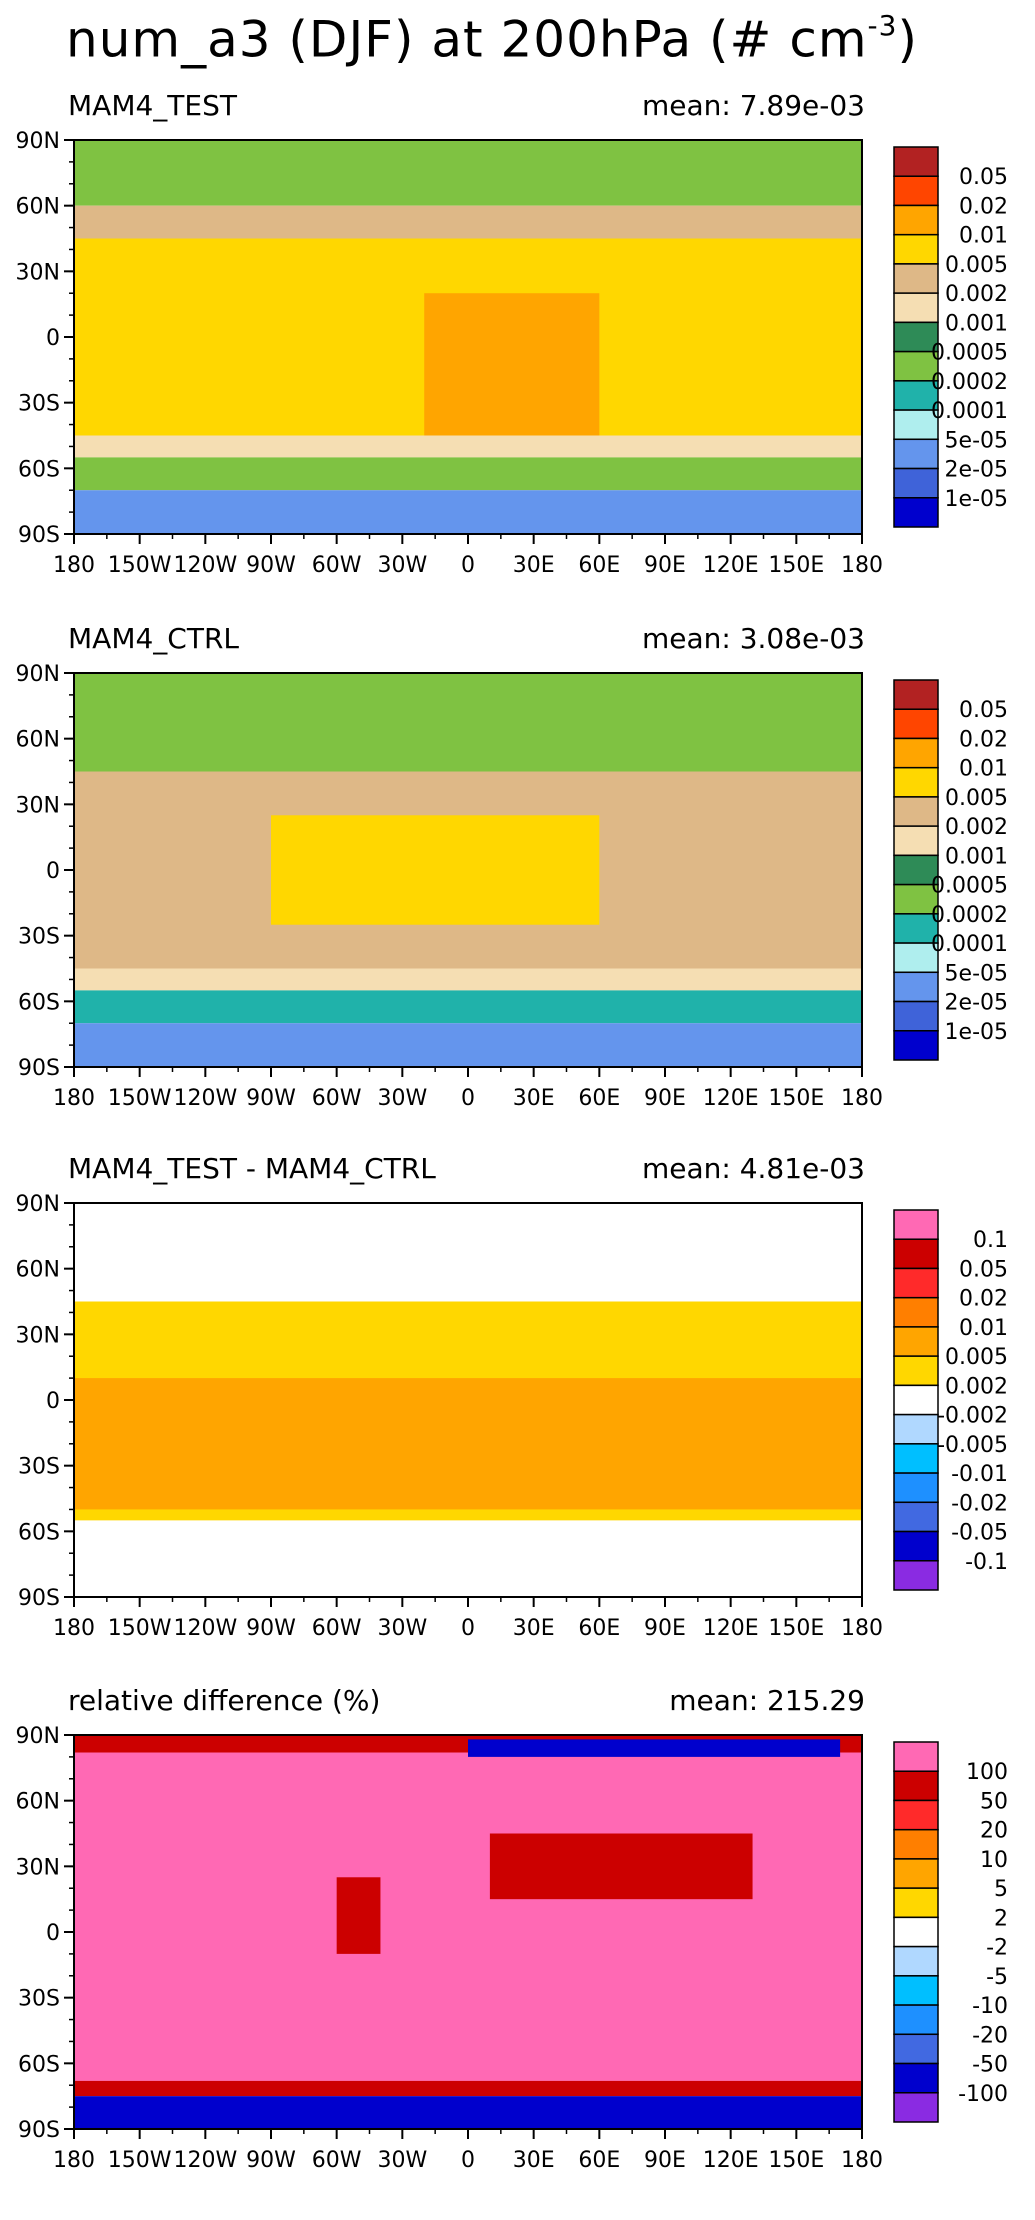  Describe the element at coordinates (990, 1240) in the screenshot. I see `colorbar-label: 0.1` at that location.